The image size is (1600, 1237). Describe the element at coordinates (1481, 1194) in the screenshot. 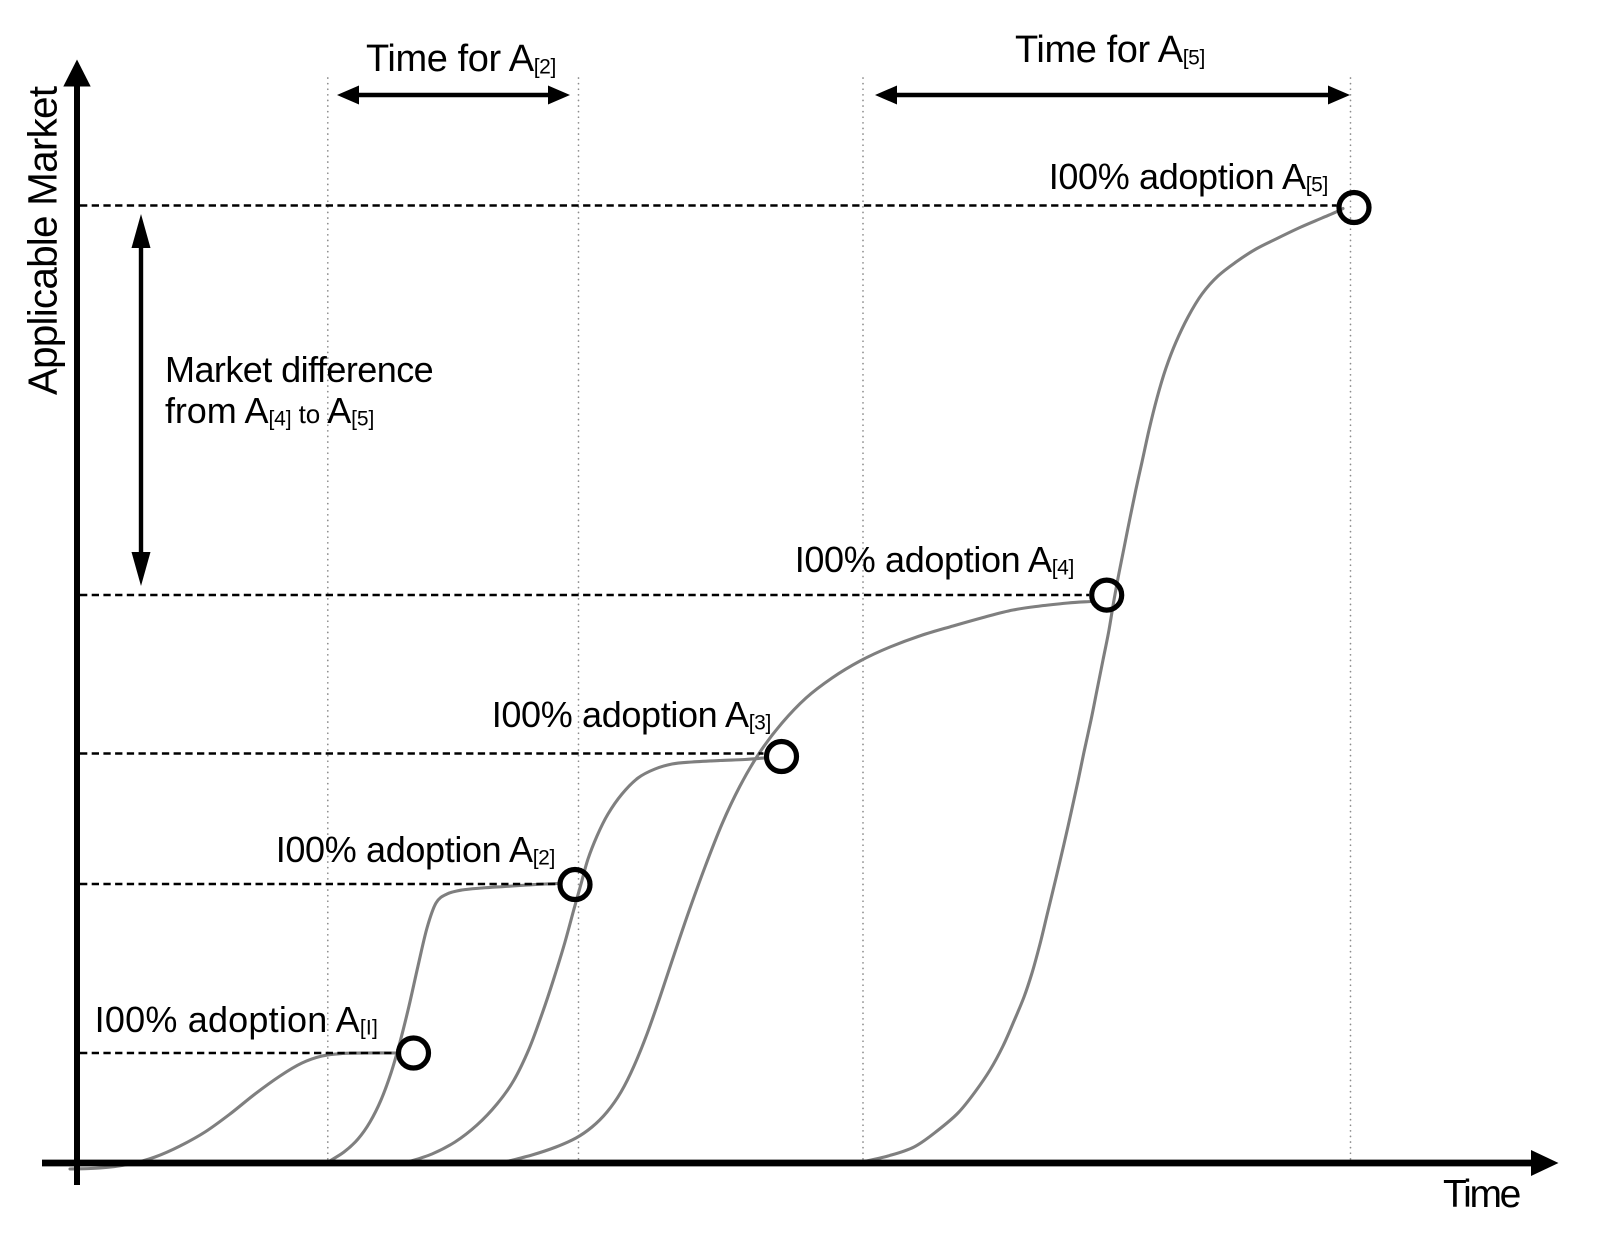

I see `svg-text: Time` at that location.